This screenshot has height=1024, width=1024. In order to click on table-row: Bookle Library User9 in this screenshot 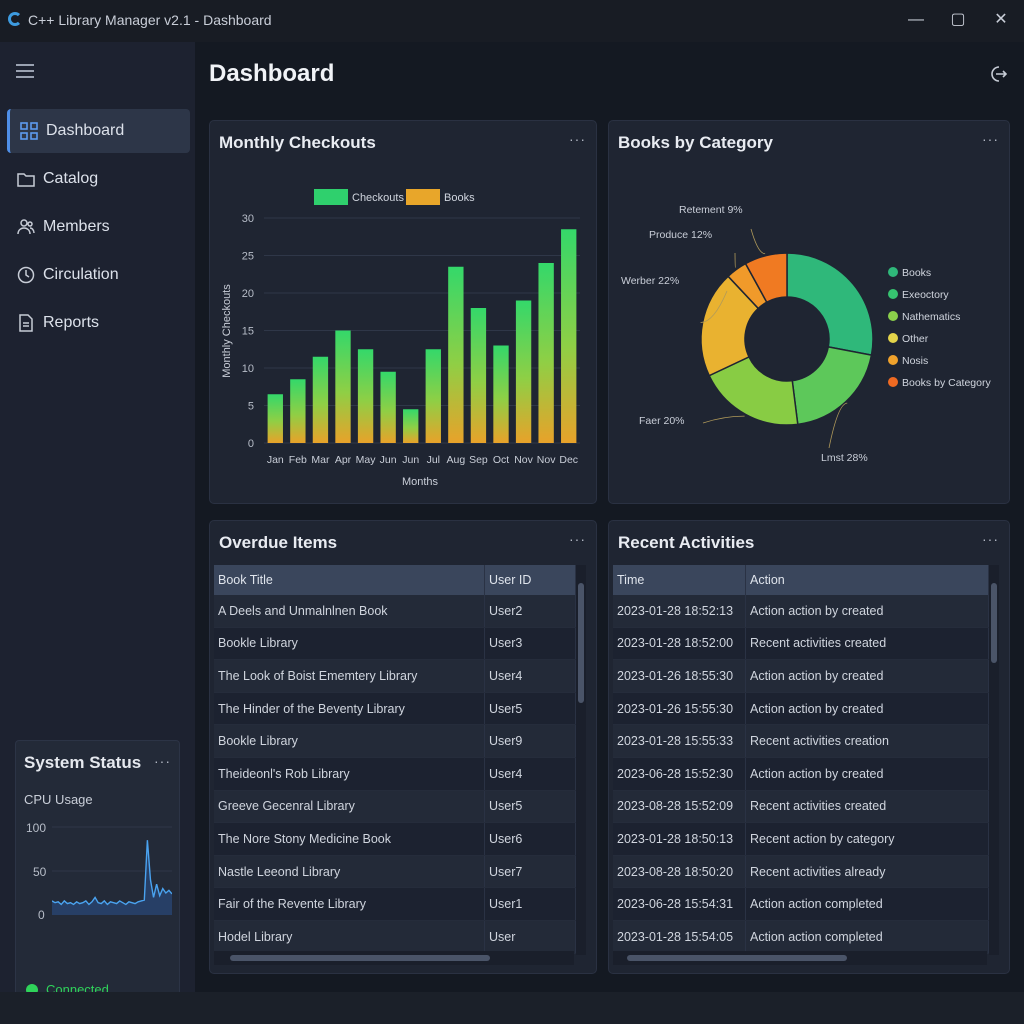, I will do `click(395, 741)`.